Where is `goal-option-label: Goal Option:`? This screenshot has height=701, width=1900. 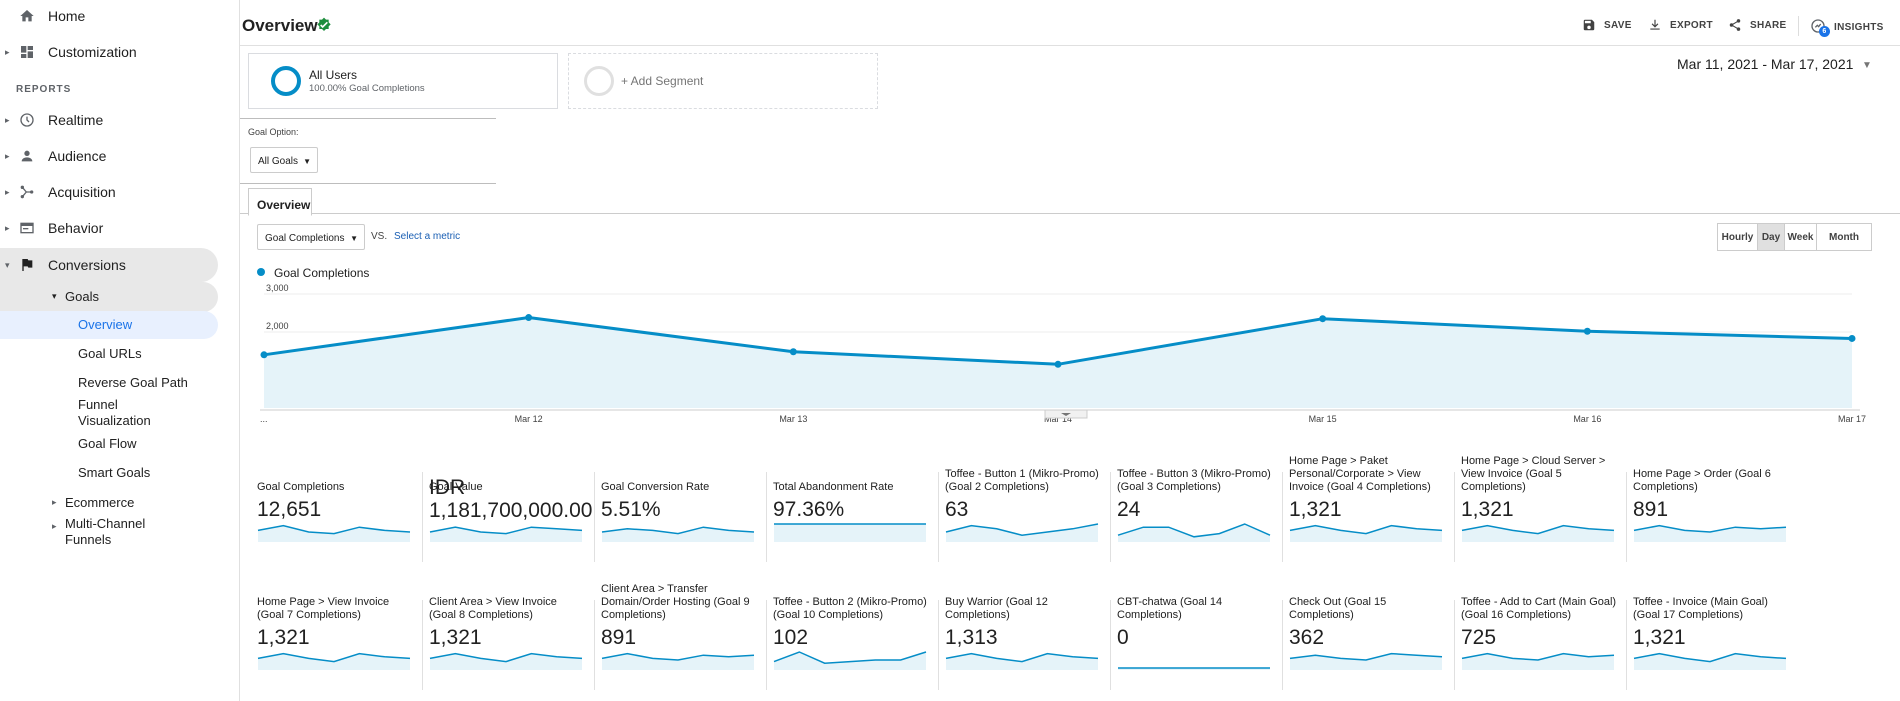
goal-option-label: Goal Option: is located at coordinates (273, 132).